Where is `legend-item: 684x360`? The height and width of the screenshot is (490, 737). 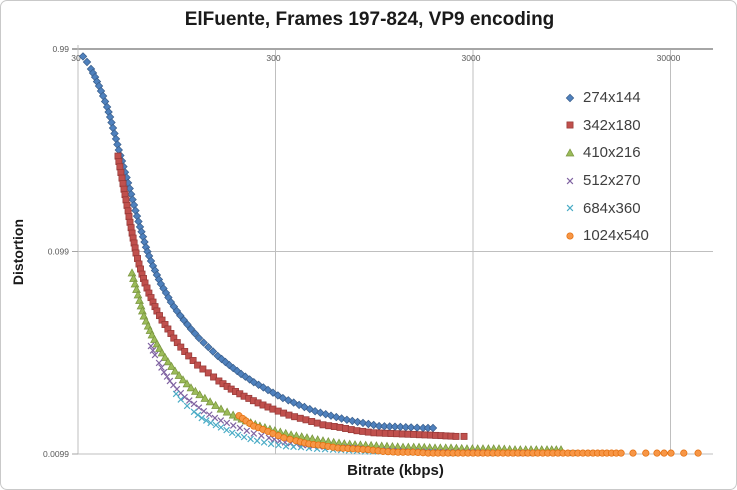
legend-item: 684x360 is located at coordinates (606, 208).